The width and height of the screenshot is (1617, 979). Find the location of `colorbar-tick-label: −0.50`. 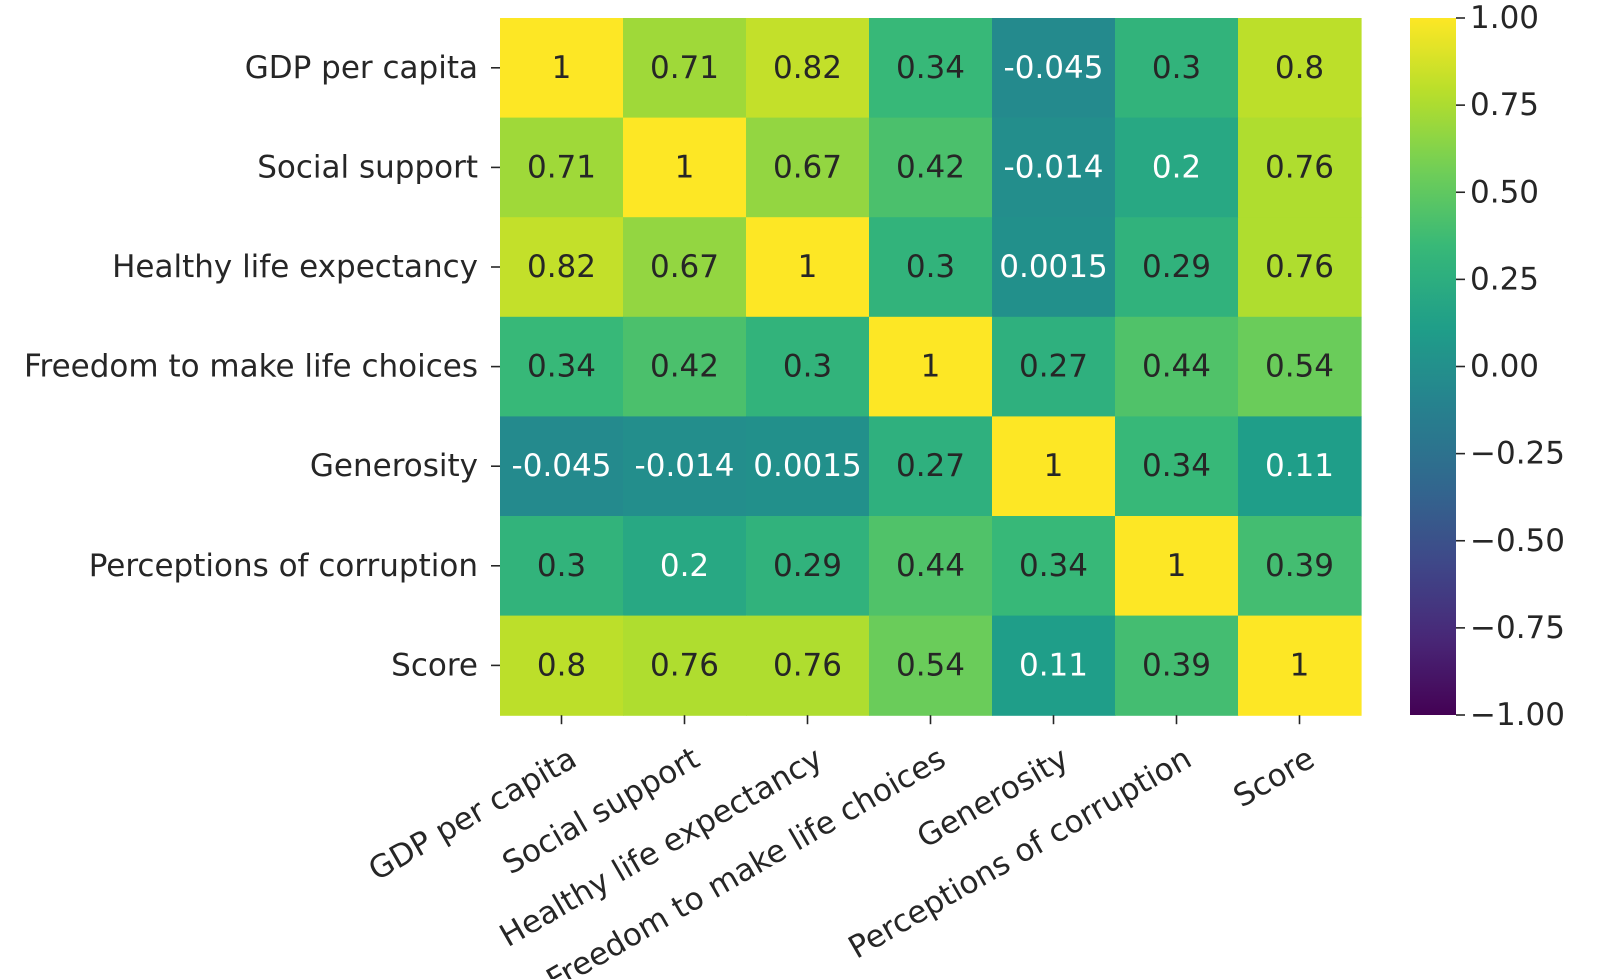

colorbar-tick-label: −0.50 is located at coordinates (1517, 541).